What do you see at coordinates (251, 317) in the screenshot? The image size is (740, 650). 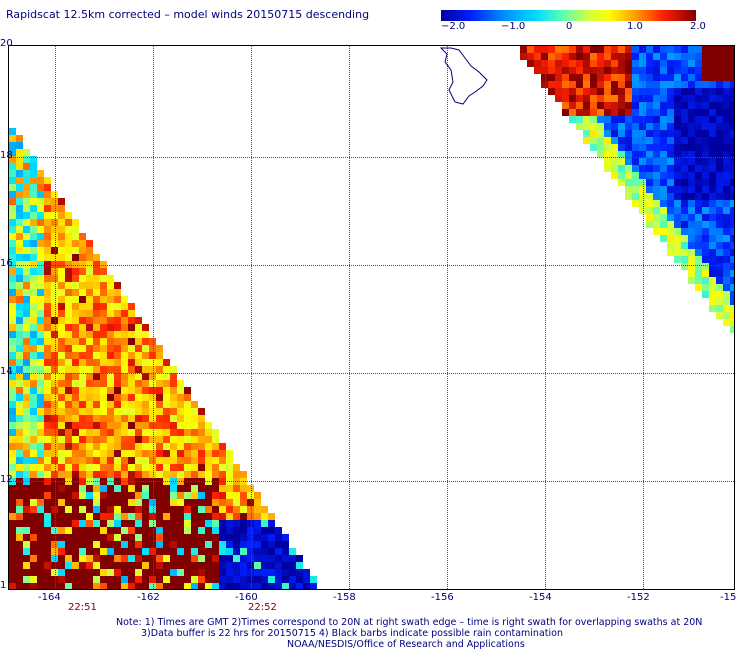 I see `grid-line` at bounding box center [251, 317].